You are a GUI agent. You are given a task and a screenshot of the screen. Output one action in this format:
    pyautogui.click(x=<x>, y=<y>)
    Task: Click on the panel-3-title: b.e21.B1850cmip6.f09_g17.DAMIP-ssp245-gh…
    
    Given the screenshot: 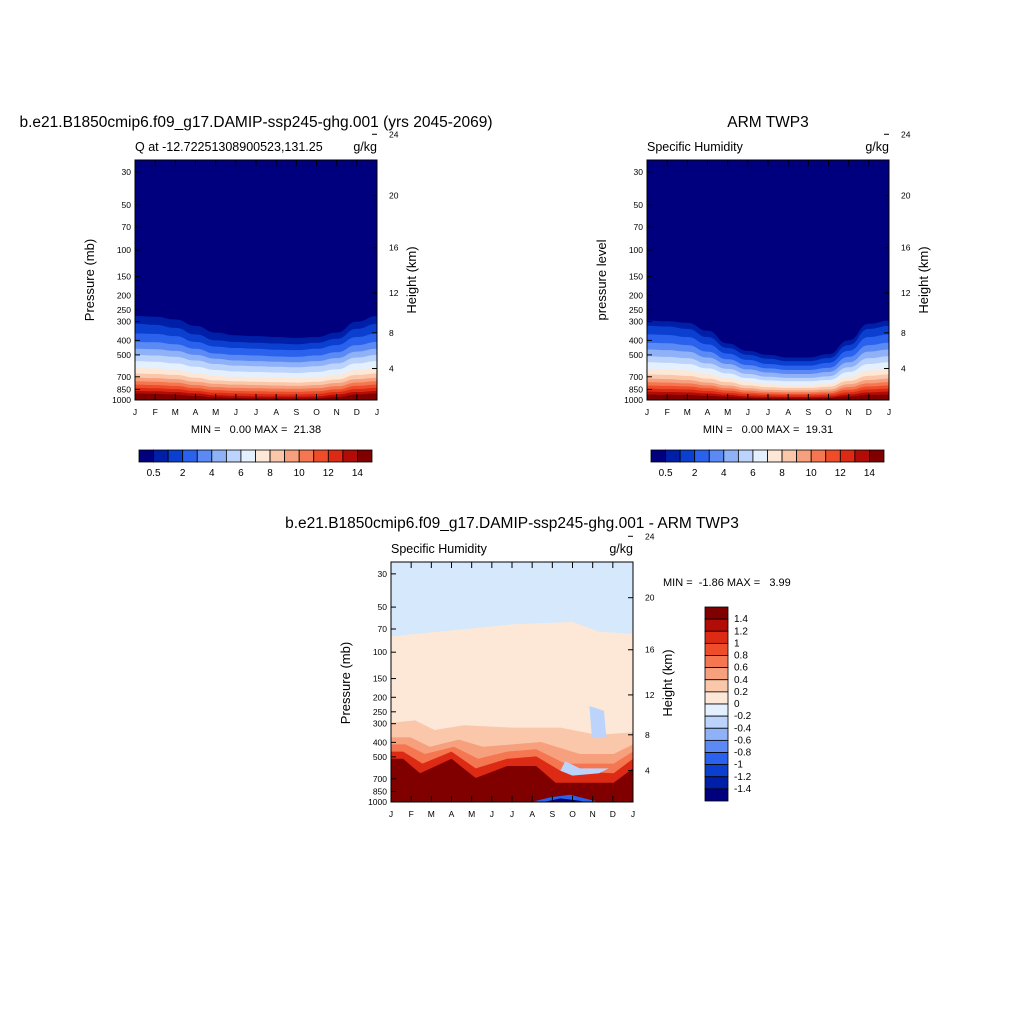 What is the action you would take?
    pyautogui.click(x=512, y=523)
    